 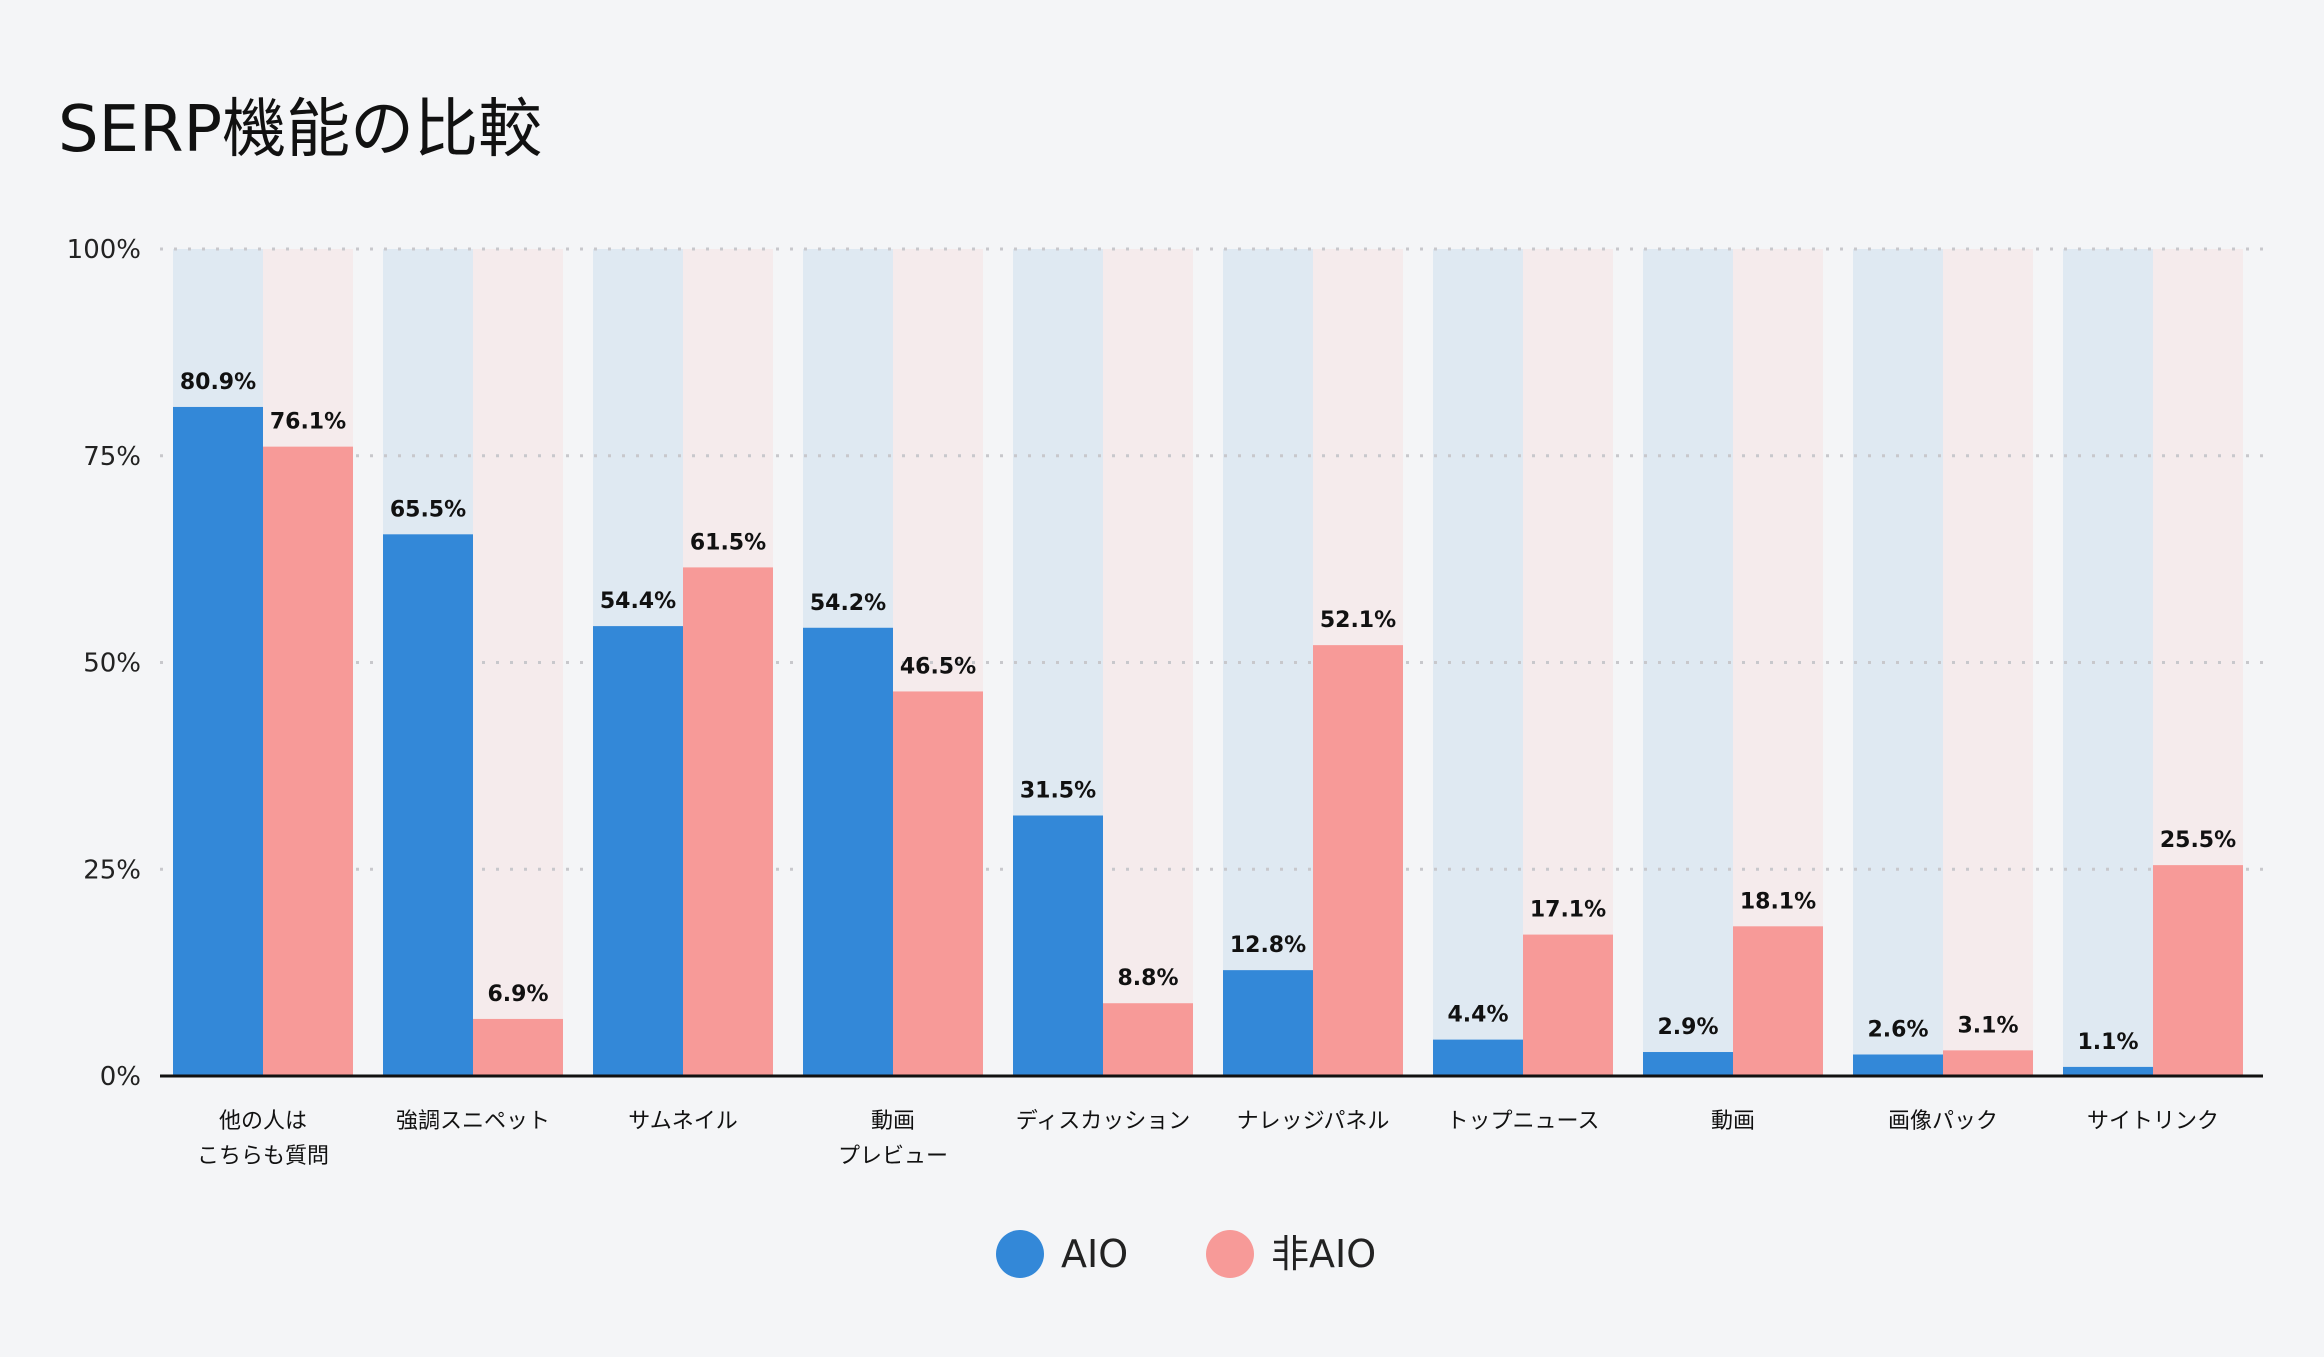 What do you see at coordinates (1943, 1121) in the screenshot?
I see `x-tick-label: 画像パック` at bounding box center [1943, 1121].